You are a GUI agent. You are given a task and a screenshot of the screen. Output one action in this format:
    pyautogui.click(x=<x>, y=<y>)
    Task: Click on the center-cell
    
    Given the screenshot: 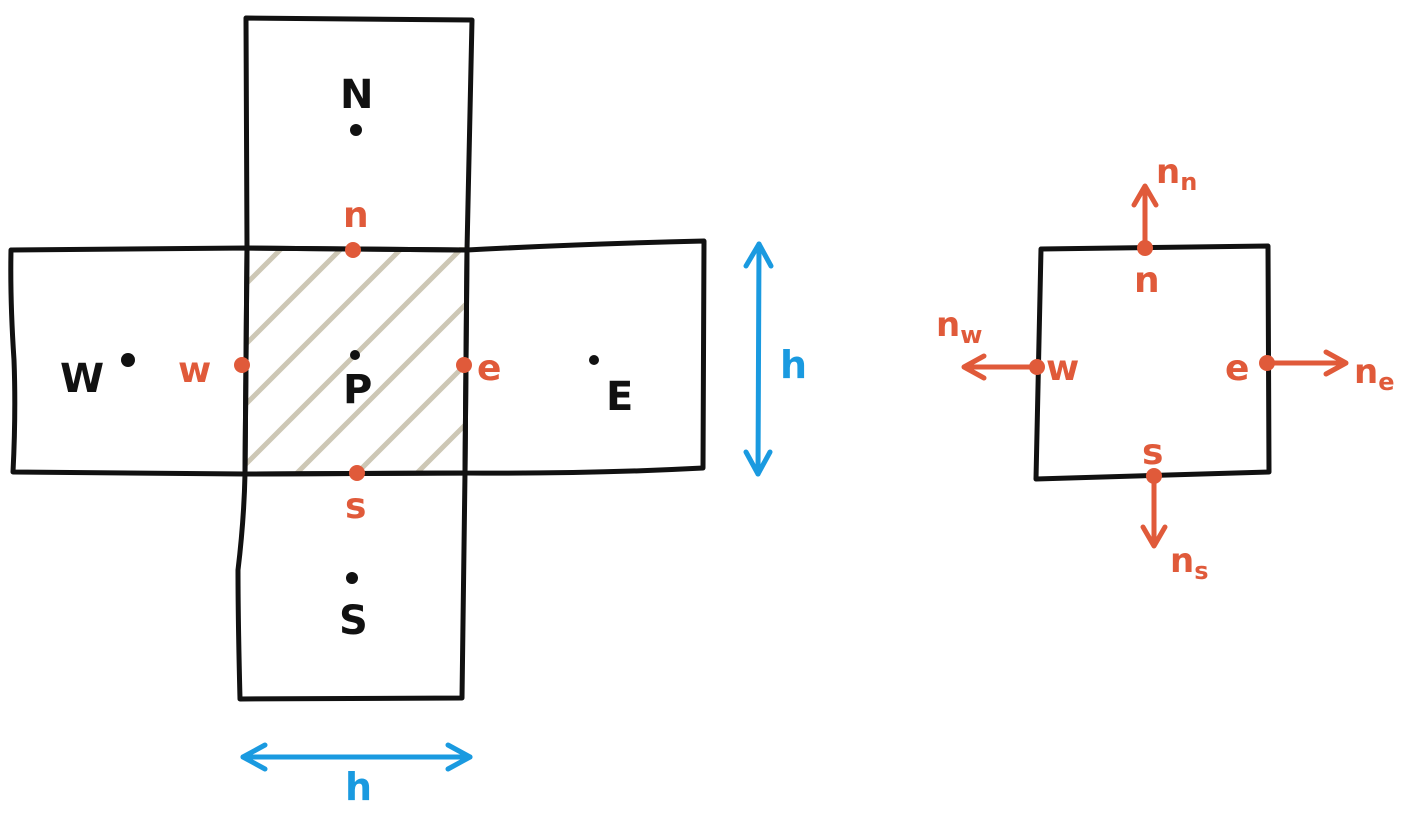 What is the action you would take?
    pyautogui.click(x=356, y=361)
    